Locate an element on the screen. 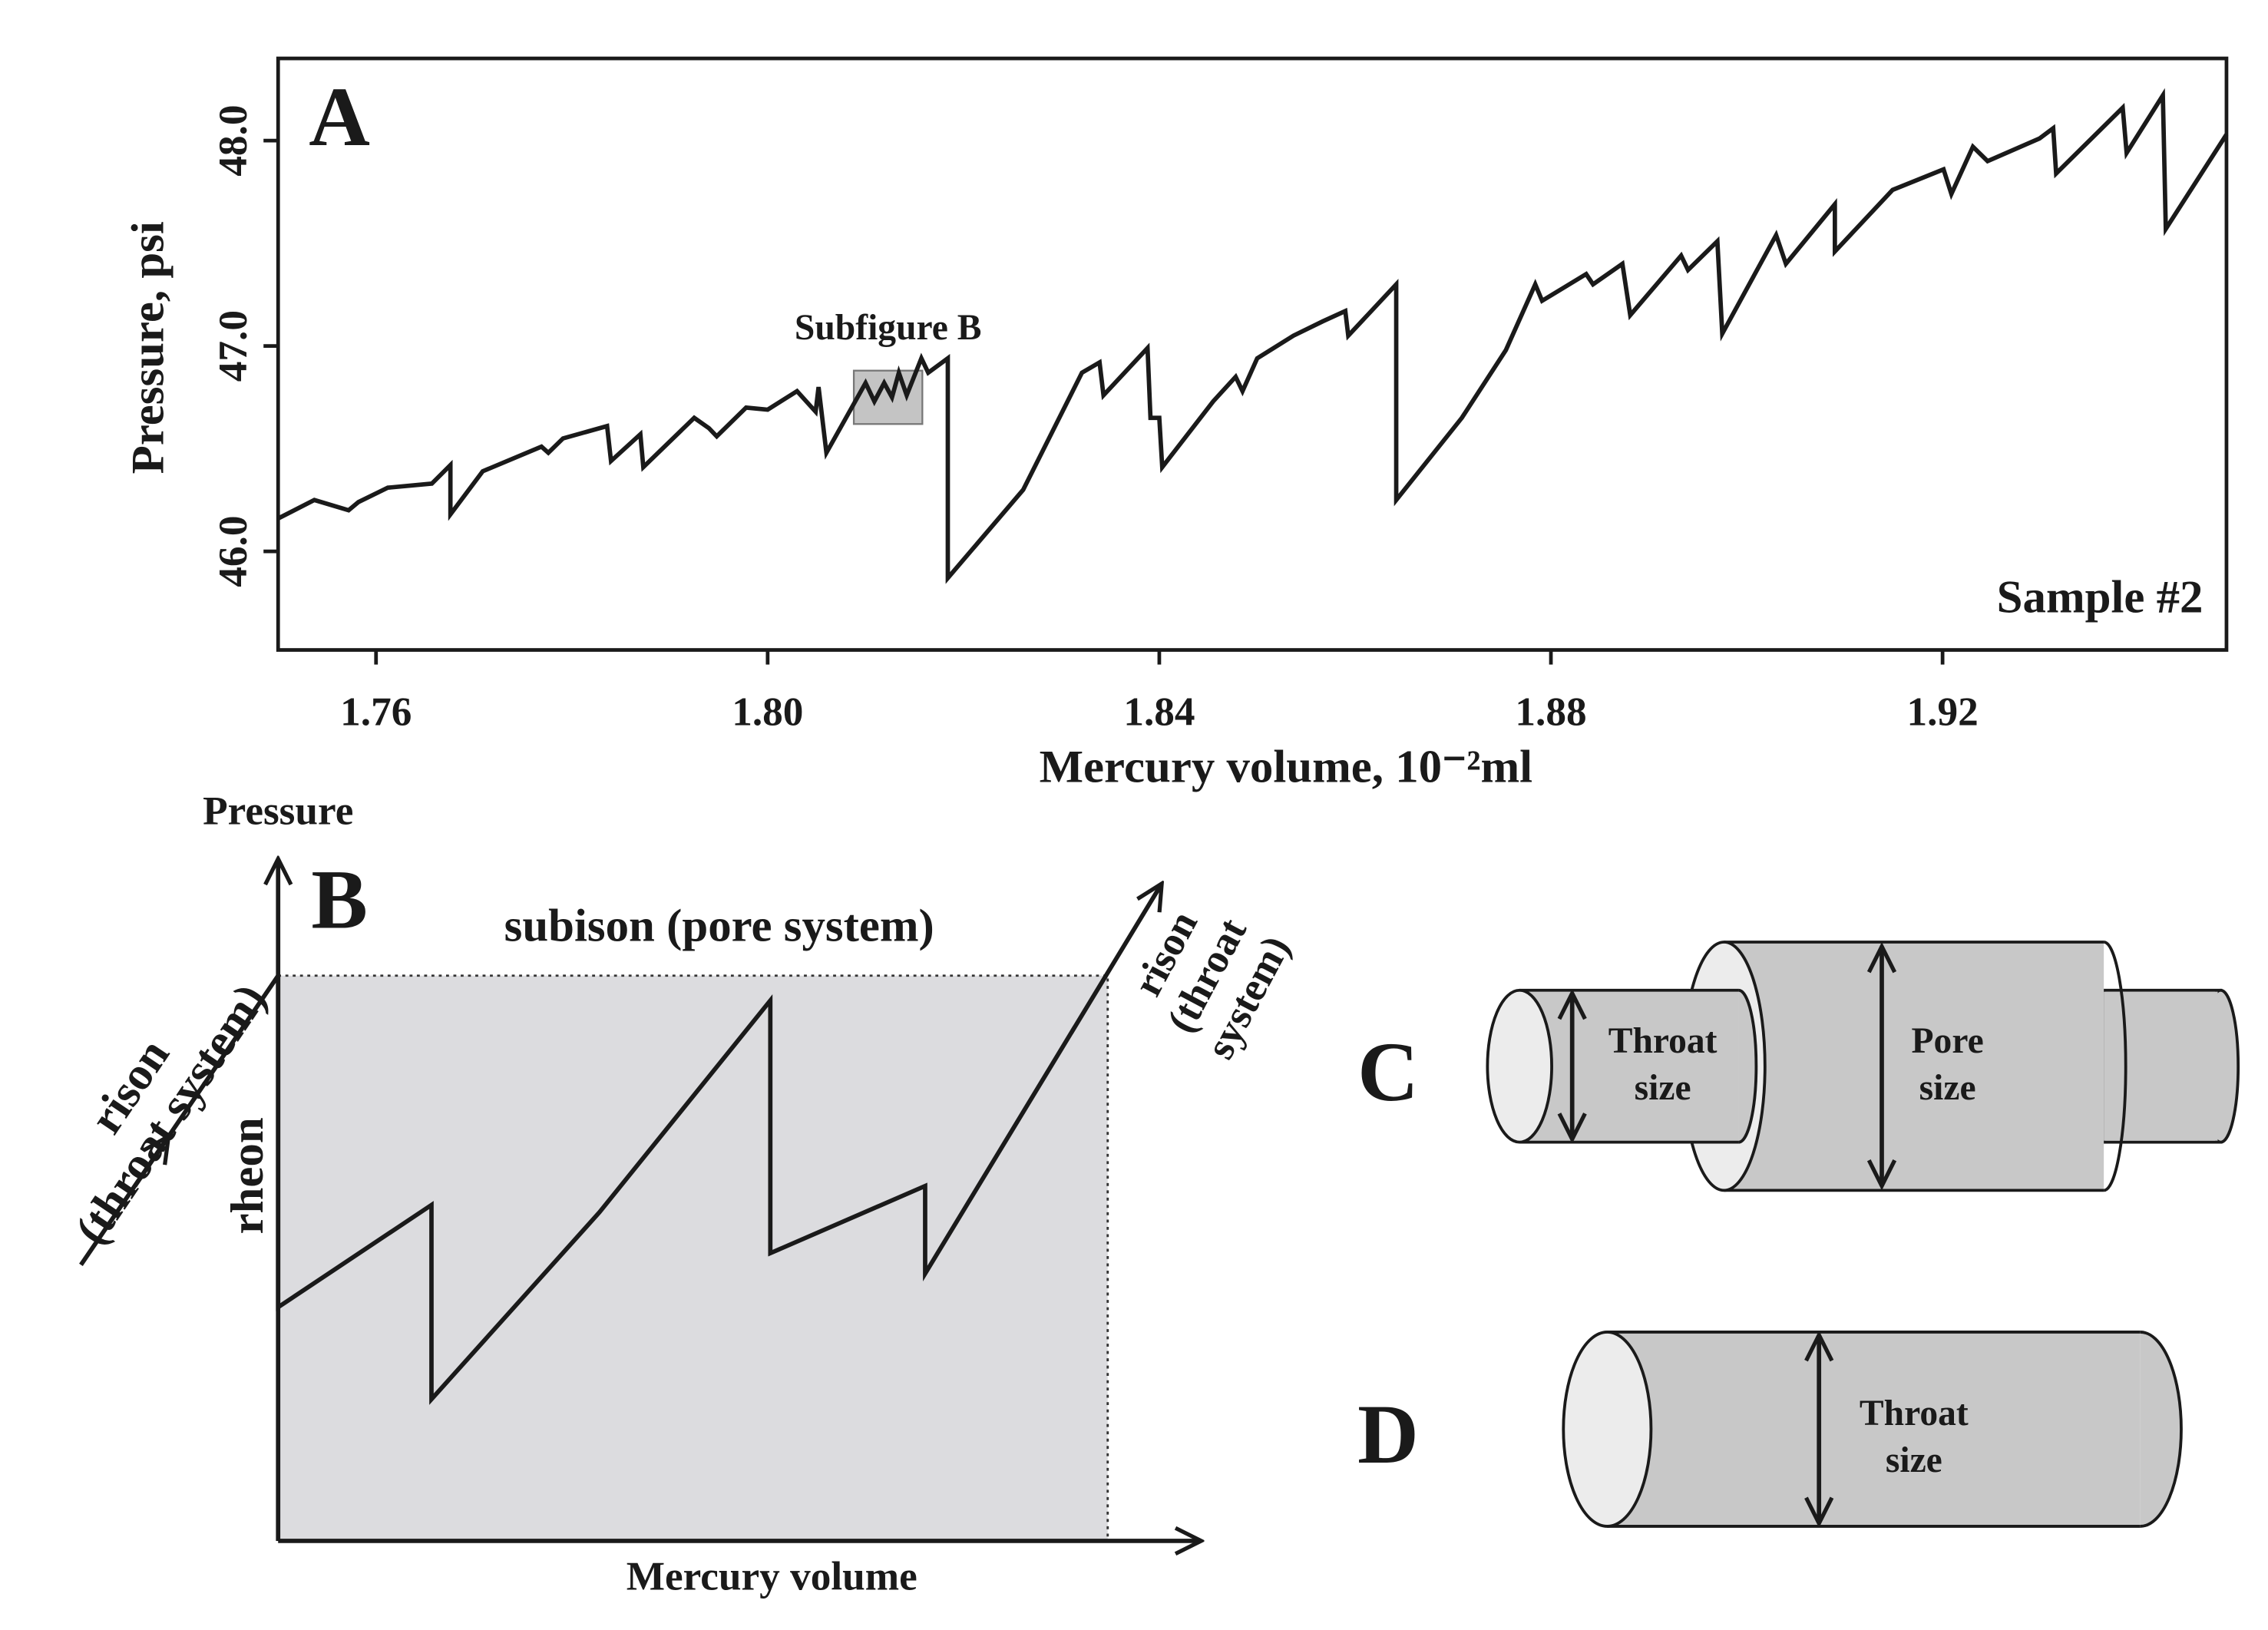 The image size is (2268, 1630). pore-region is located at coordinates (693, 1258).